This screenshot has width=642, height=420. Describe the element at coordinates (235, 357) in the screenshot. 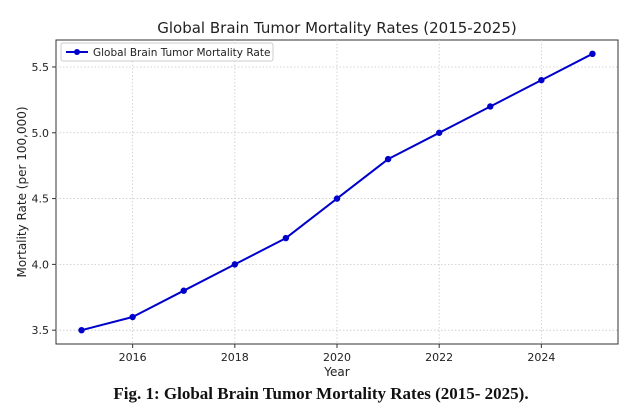

I see `x-tick-label: 2018` at that location.